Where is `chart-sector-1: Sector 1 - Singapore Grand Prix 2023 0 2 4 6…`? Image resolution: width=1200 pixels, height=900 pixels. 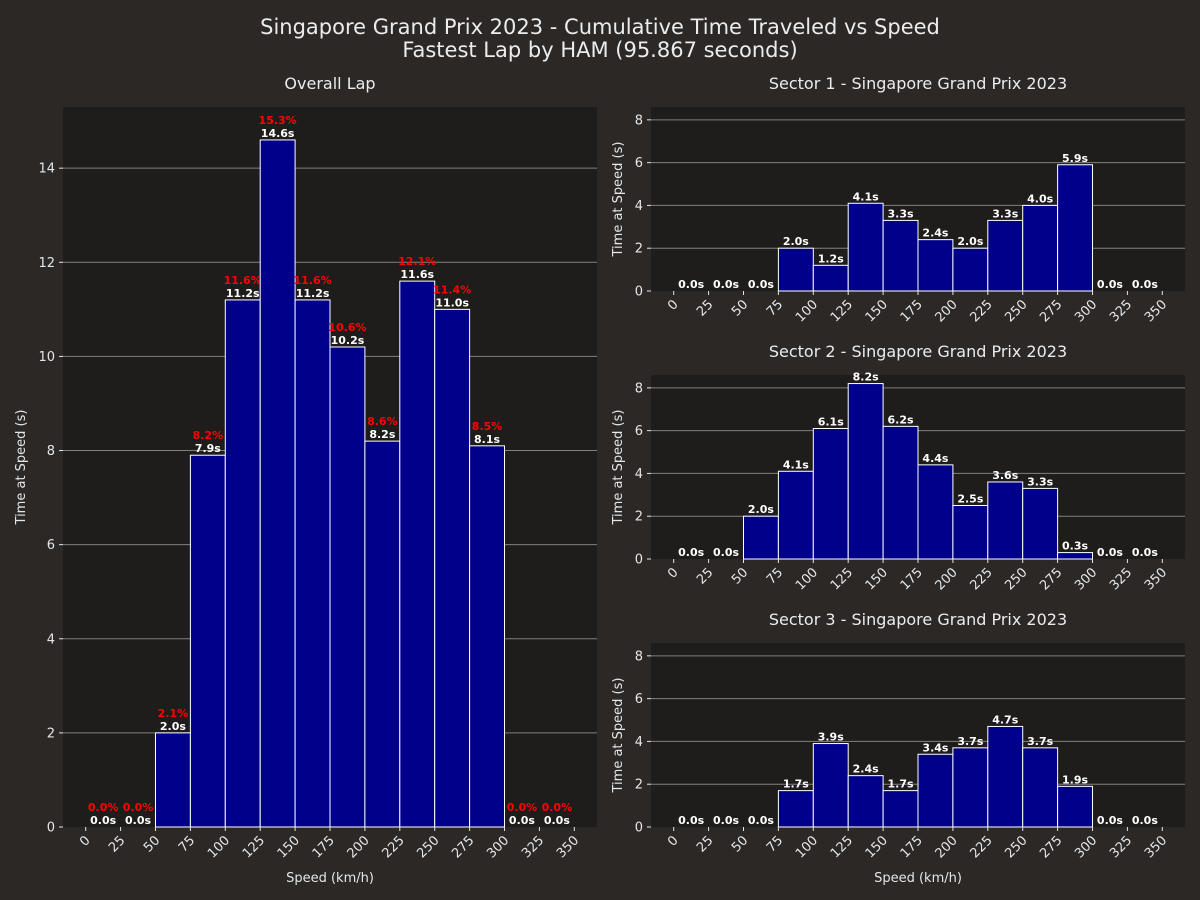
chart-sector-1: Sector 1 - Singapore Grand Prix 2023 0 2 4 6… is located at coordinates (898, 199).